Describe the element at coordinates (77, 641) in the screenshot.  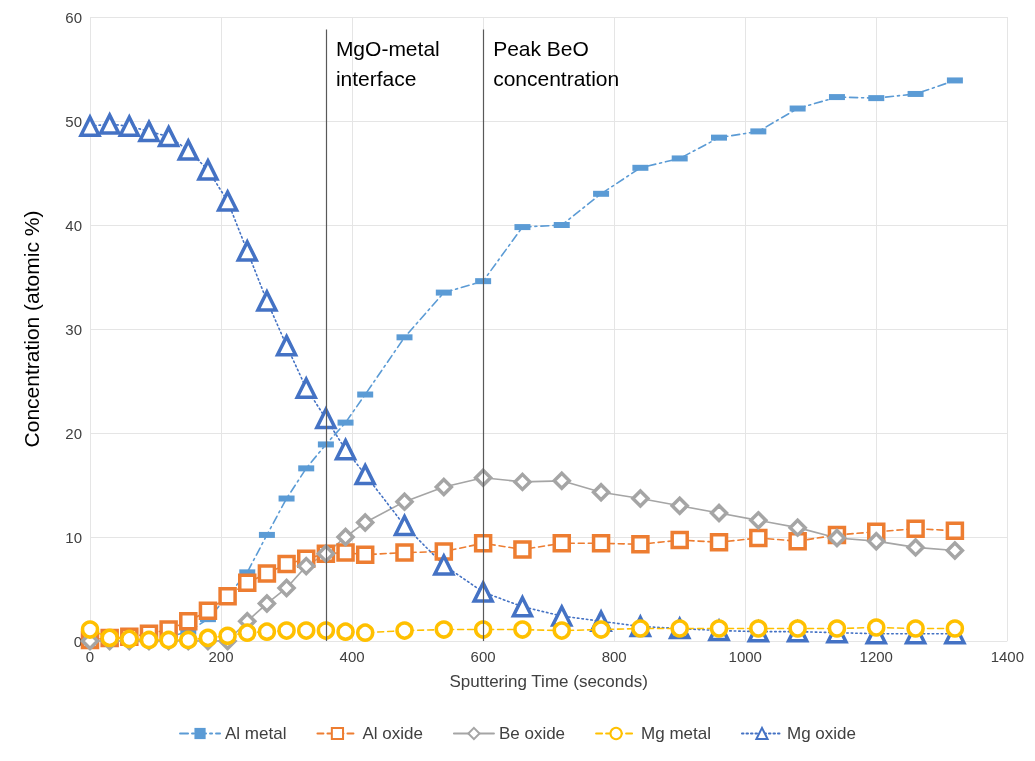
I see `y-tick-label: 0` at that location.